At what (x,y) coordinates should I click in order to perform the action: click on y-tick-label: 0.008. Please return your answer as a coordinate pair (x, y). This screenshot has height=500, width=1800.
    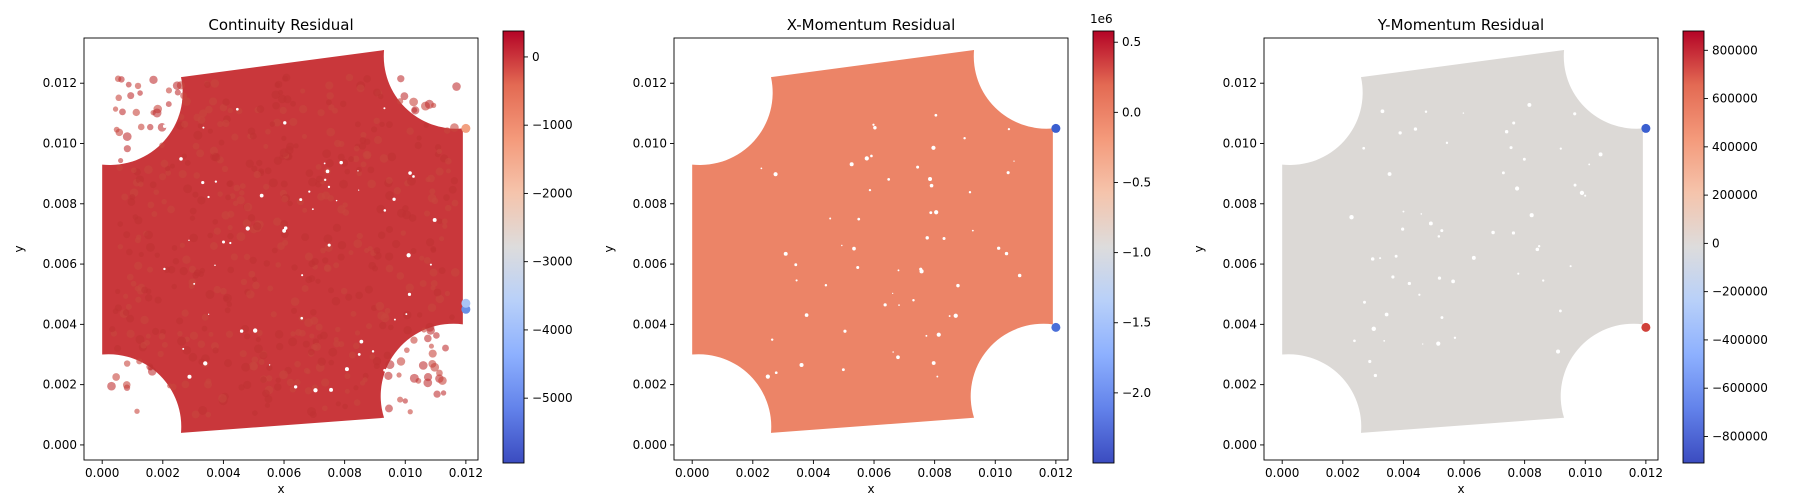
    Looking at the image, I should click on (1240, 204).